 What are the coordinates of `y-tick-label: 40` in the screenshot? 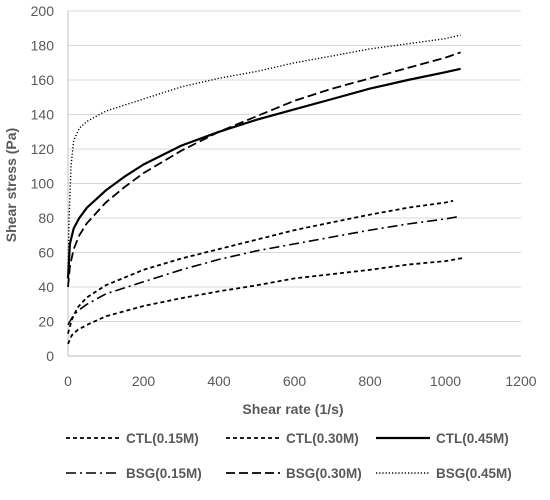 It's located at (46, 287).